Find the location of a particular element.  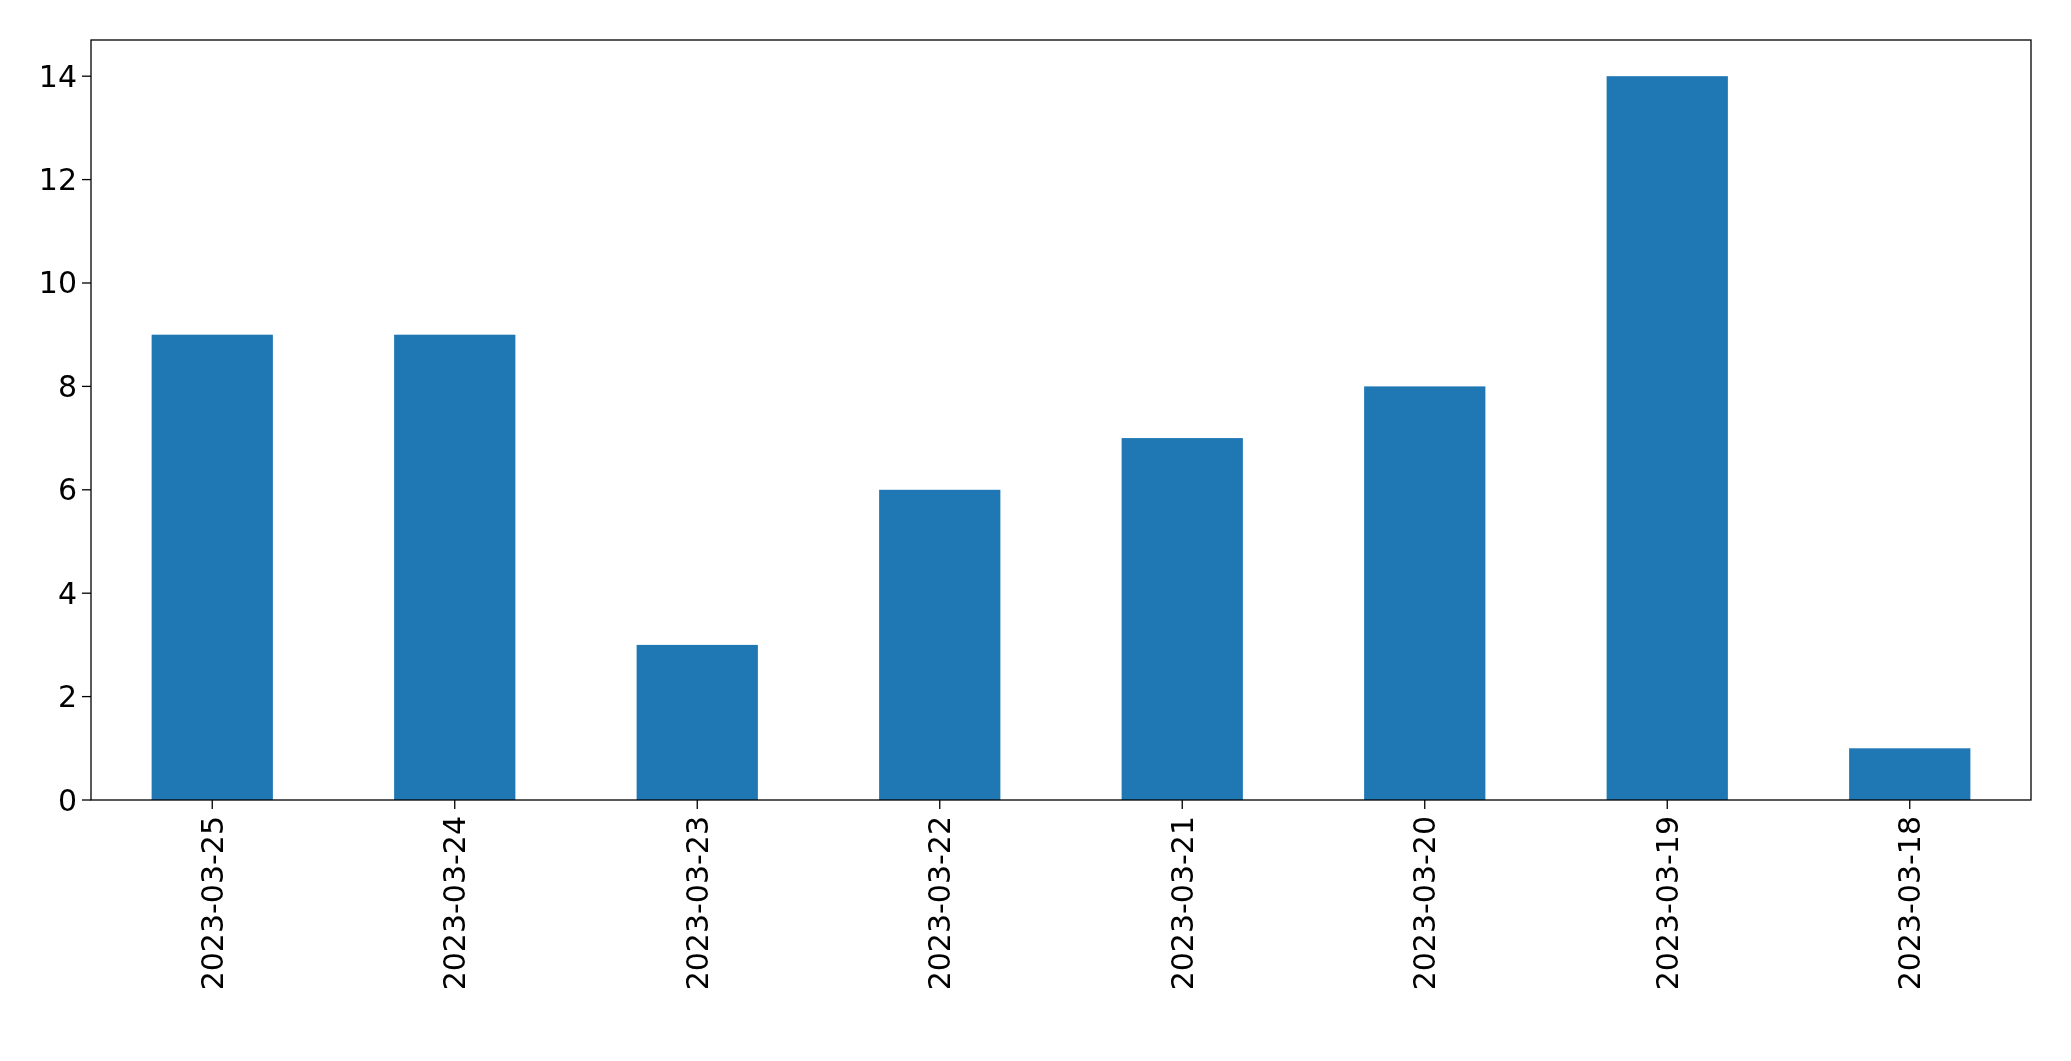

x-tick-label: 2023-03-21 is located at coordinates (1182, 903).